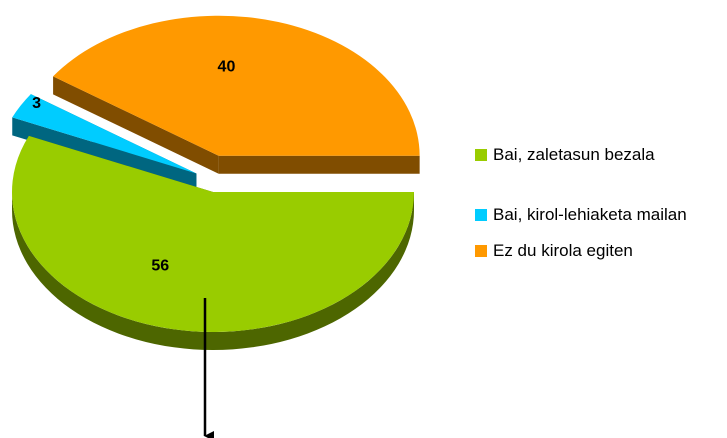 The width and height of the screenshot is (727, 438). Describe the element at coordinates (36, 103) in the screenshot. I see `value-label: 3` at that location.